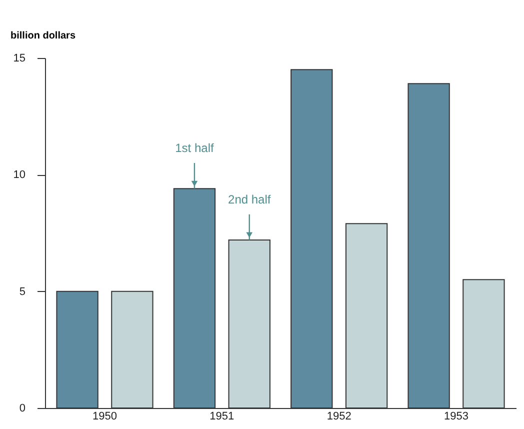  I want to click on x-tick-label: 1951, so click(222, 416).